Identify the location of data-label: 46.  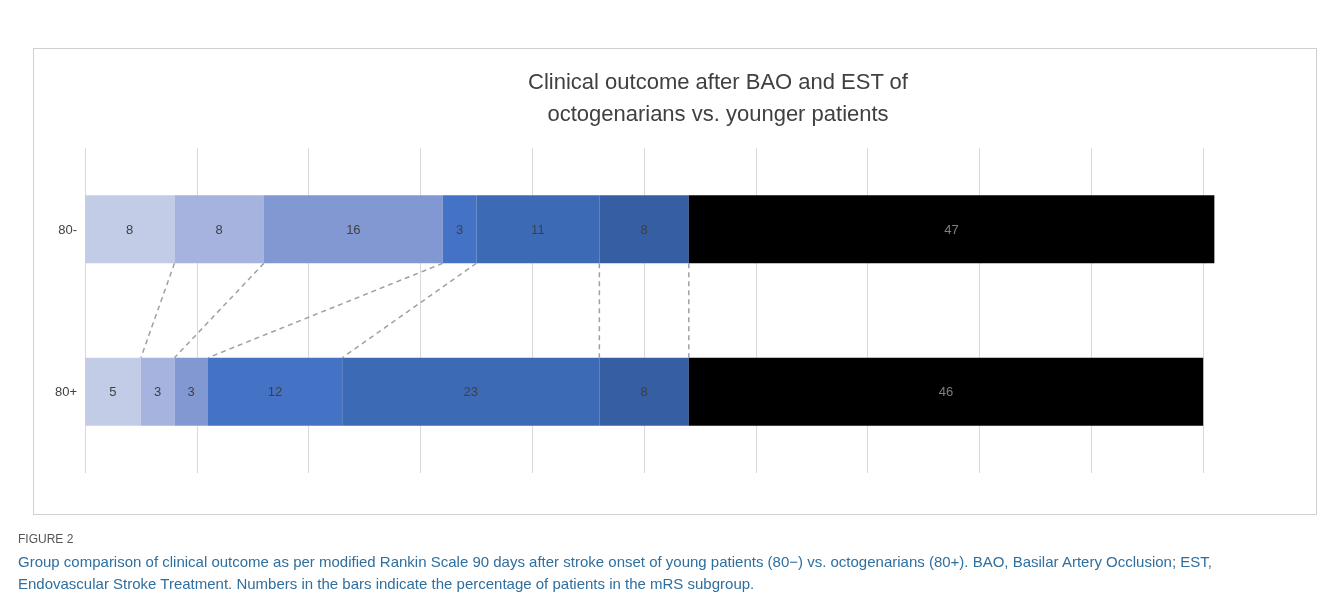
(946, 392).